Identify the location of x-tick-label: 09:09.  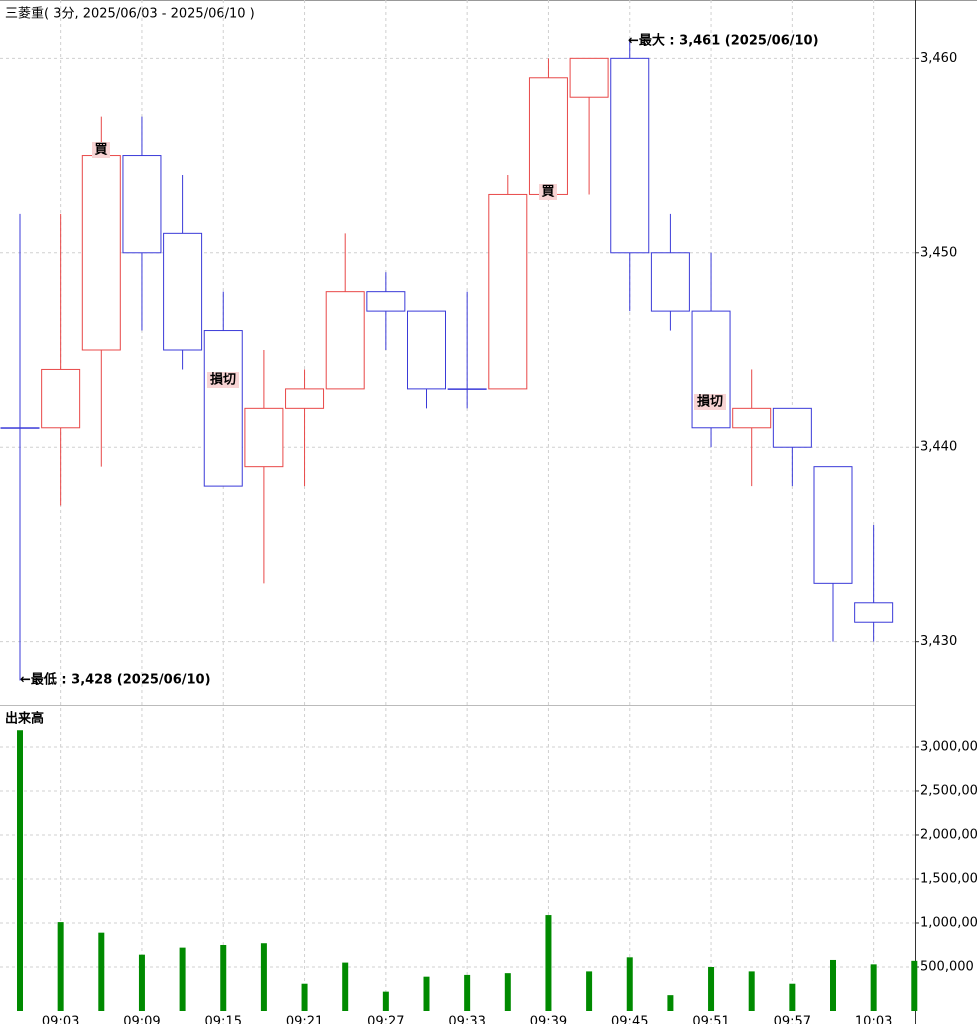
(141, 1019).